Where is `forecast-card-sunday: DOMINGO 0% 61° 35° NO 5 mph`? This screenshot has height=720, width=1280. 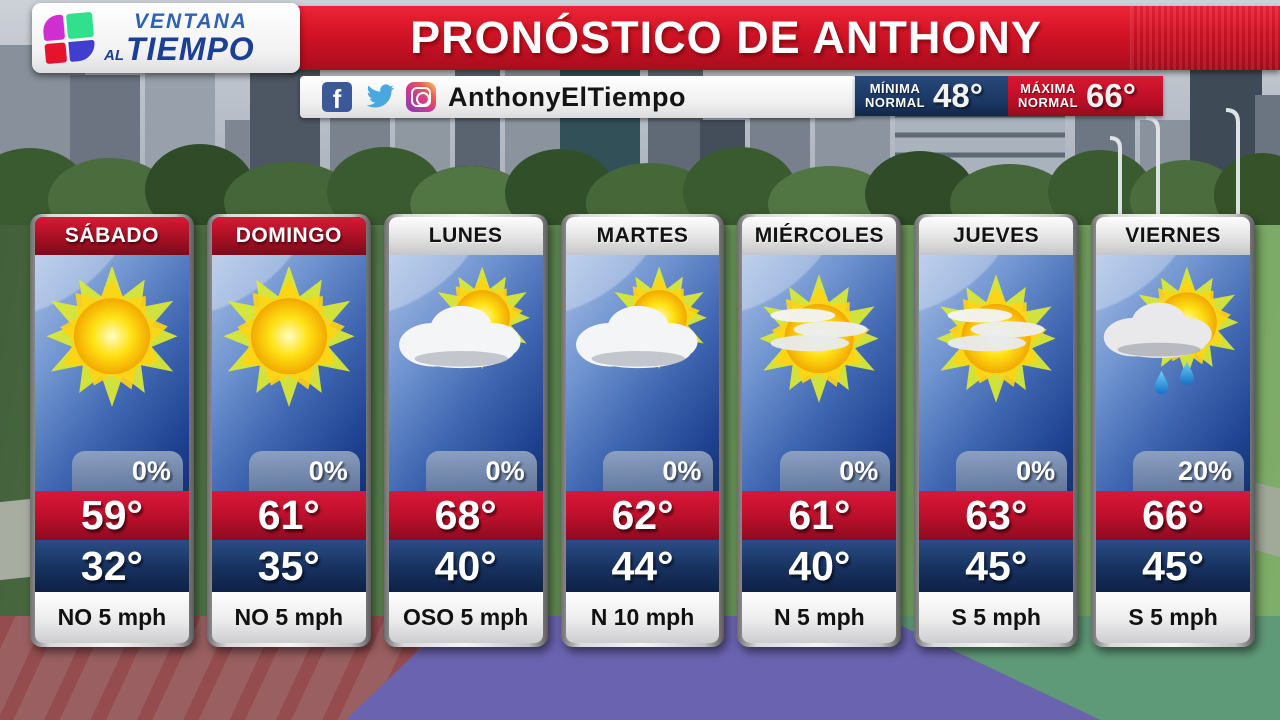
forecast-card-sunday: DOMINGO 0% 61° 35° NO 5 mph is located at coordinates (288, 430).